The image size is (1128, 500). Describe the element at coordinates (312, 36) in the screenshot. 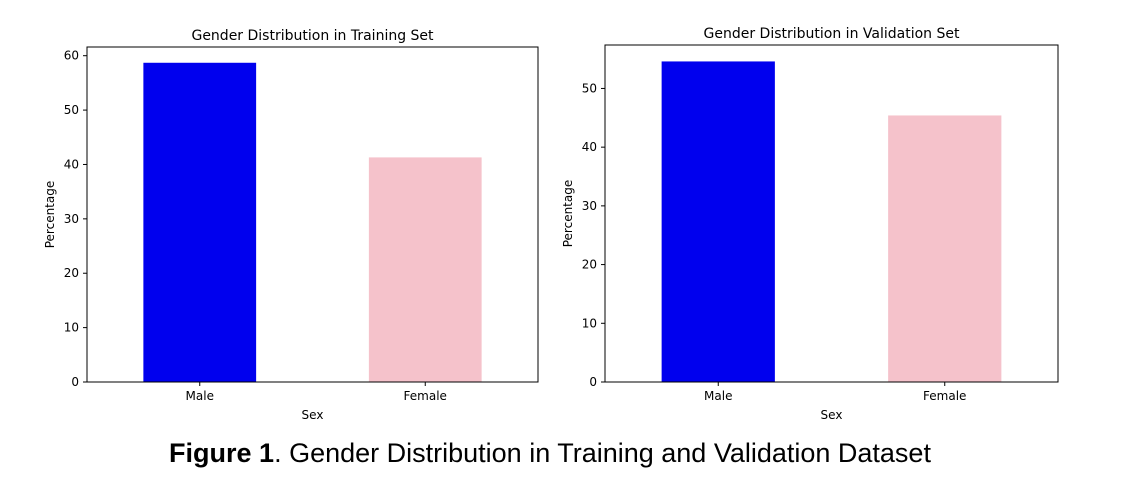

I see `chart-title: Gender Distribution in Training Set` at that location.